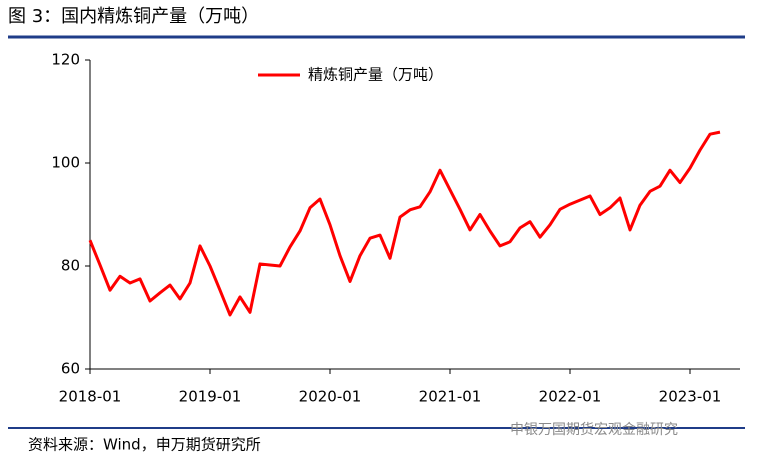 This screenshot has height=462, width=761. I want to click on x-tick-label: 2018-01, so click(90, 397).